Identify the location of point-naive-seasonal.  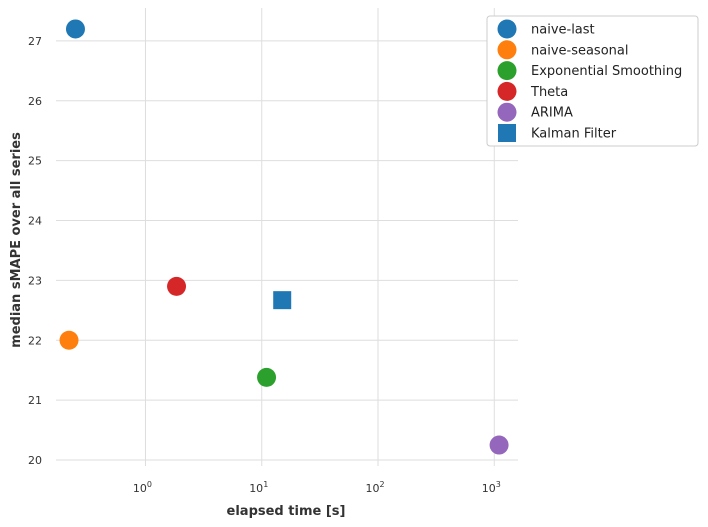
(69, 340).